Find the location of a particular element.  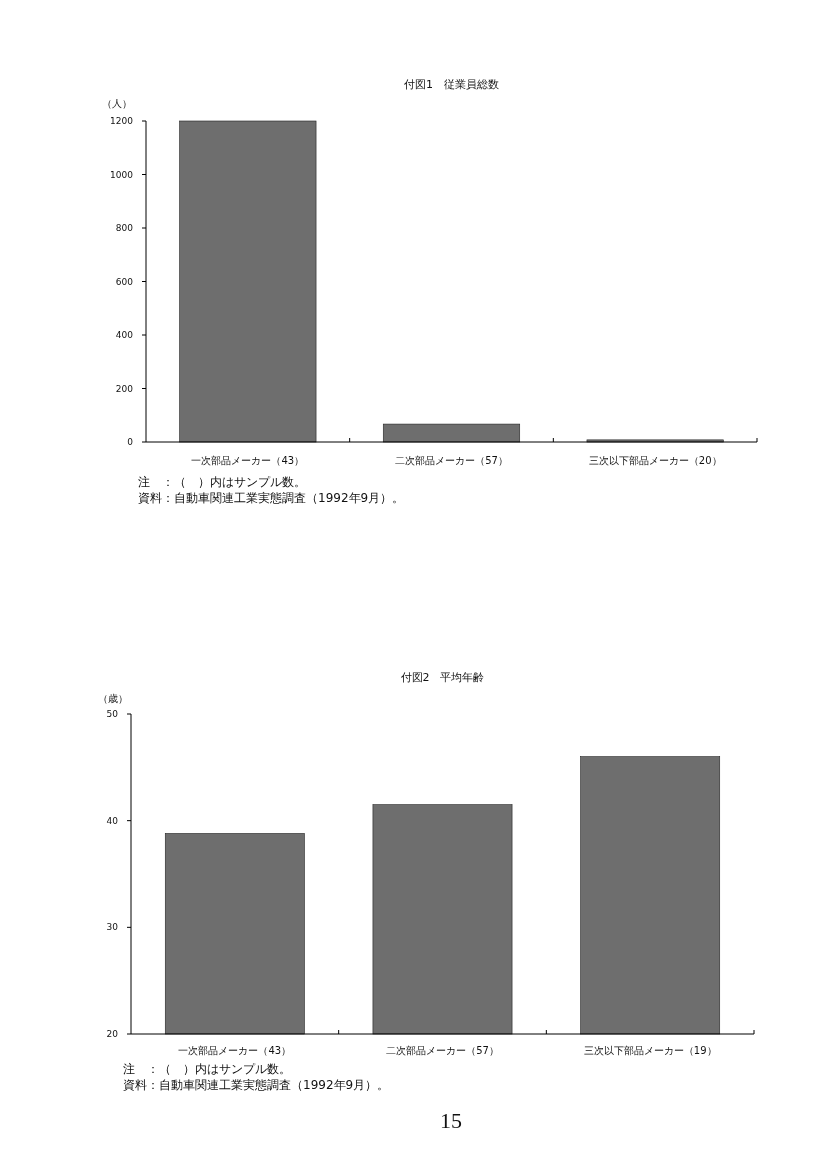

y-axis-title: （歳） is located at coordinates (113, 698).